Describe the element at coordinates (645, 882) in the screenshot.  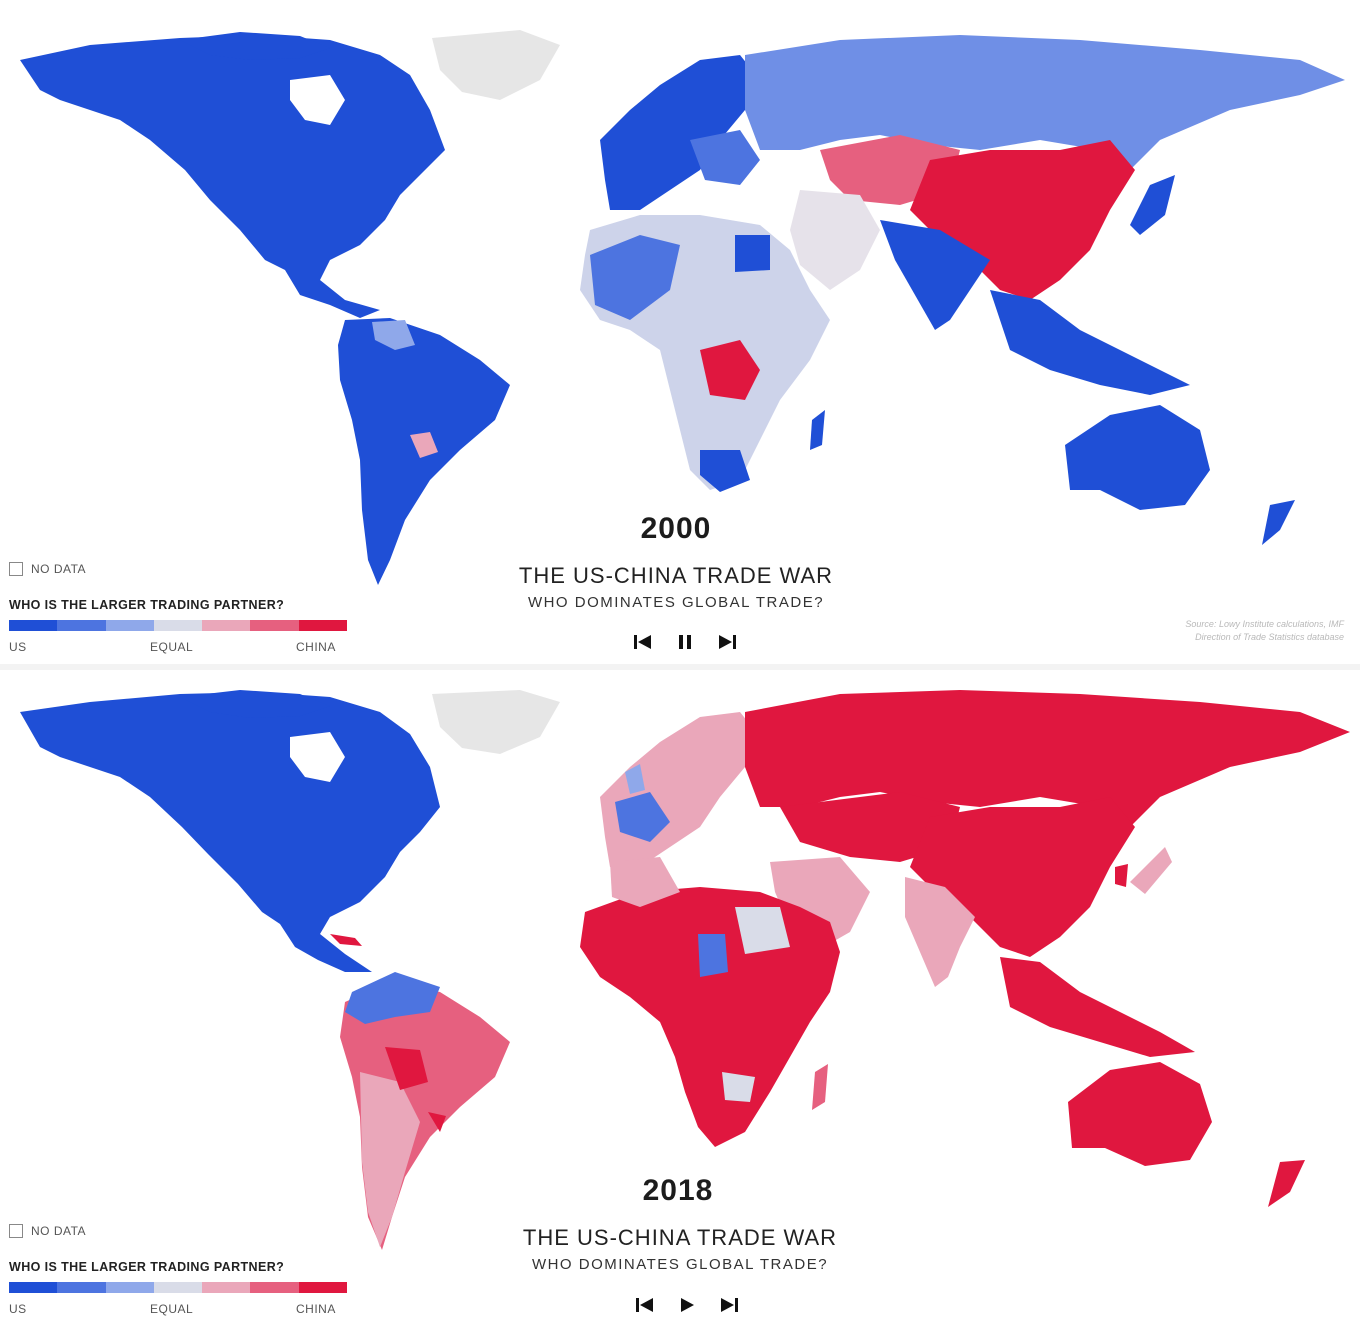
I see `north-africa-light-region` at that location.